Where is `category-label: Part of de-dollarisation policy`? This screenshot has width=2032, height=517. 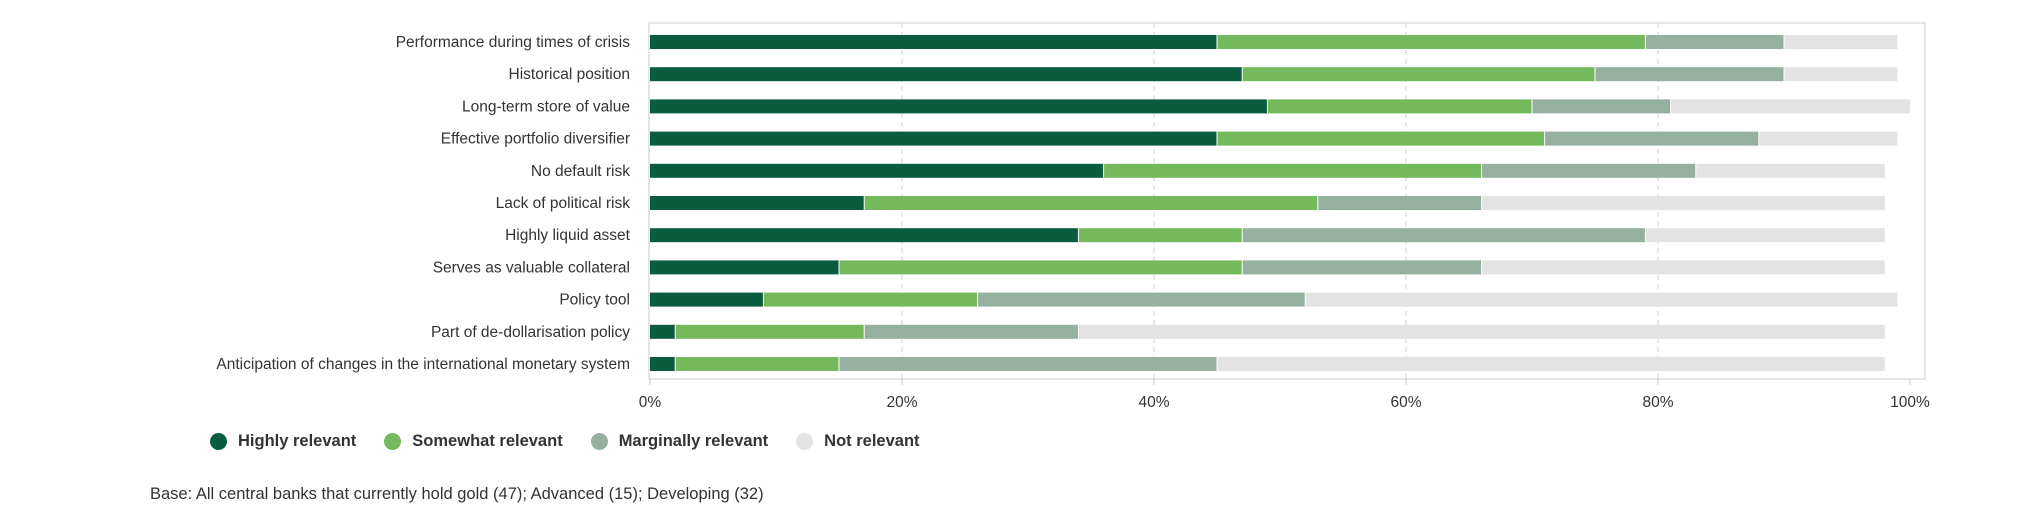 category-label: Part of de-dollarisation policy is located at coordinates (530, 332).